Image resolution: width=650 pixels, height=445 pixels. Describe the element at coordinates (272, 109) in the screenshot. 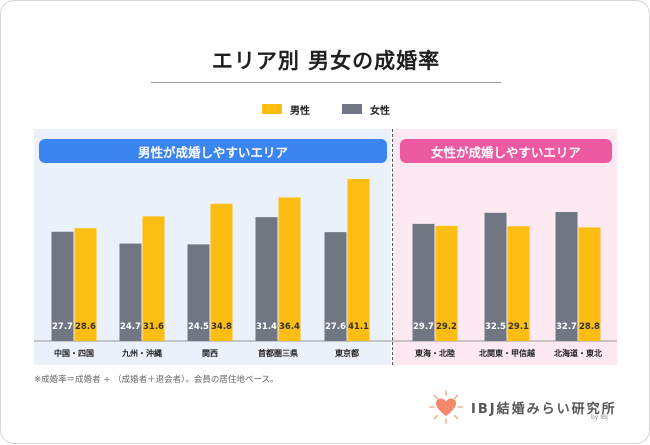

I see `legend-swatch-male` at that location.